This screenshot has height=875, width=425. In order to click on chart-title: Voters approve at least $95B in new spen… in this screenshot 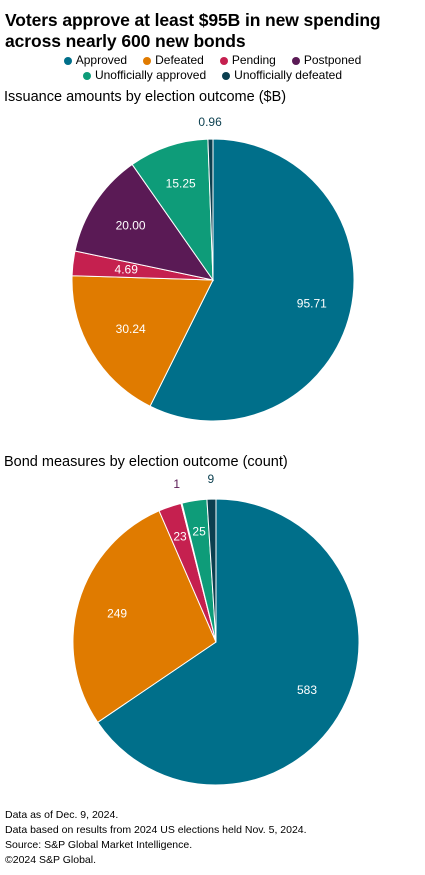, I will do `click(193, 30)`.